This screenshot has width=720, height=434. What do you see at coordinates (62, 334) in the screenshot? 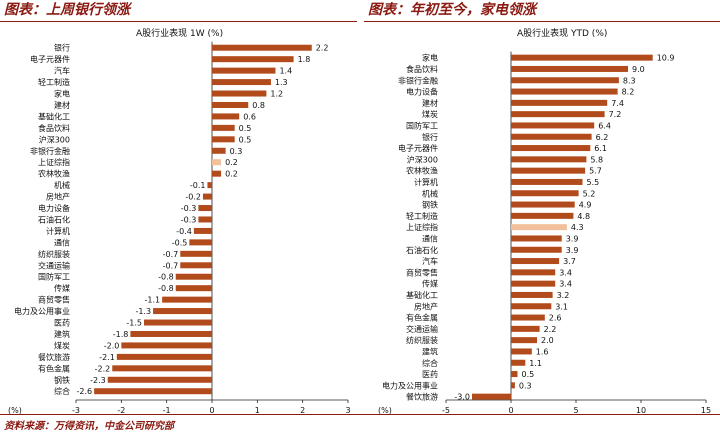
I see `left-category-label: 建筑` at bounding box center [62, 334].